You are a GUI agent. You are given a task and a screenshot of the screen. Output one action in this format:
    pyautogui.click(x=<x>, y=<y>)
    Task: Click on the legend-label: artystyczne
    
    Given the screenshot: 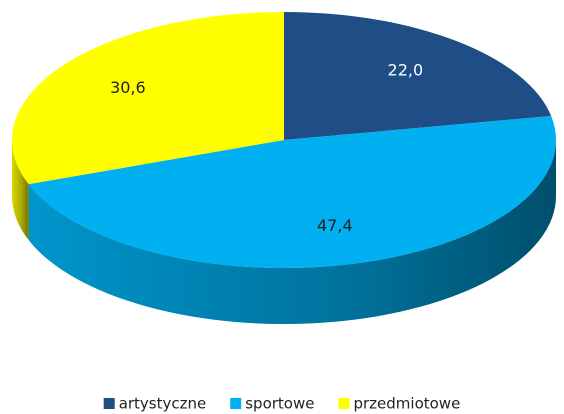 What is the action you would take?
    pyautogui.click(x=163, y=404)
    